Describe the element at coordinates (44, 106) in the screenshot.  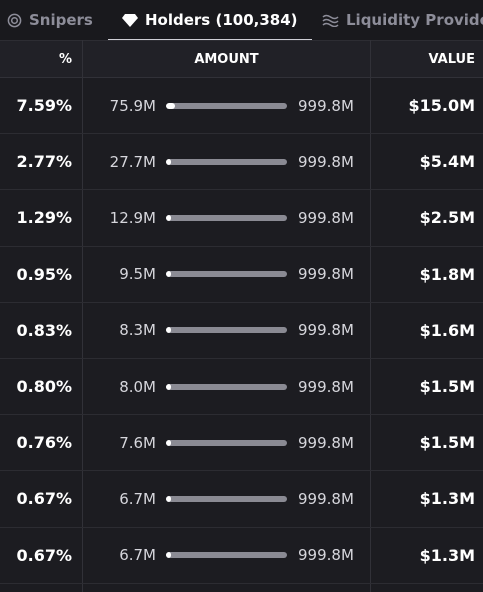
I see `holder-percent: 7.59%` at that location.